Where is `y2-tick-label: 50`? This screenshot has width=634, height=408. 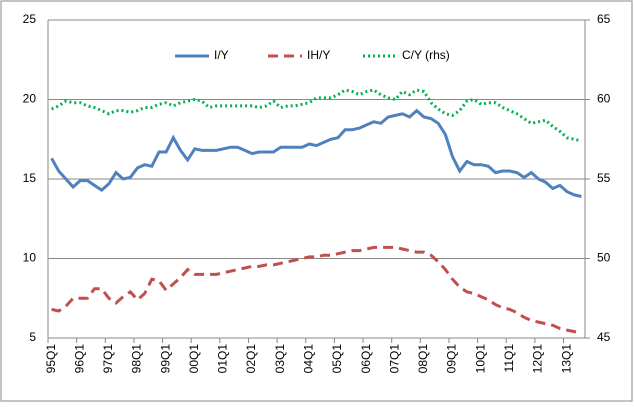
y2-tick-label: 50 is located at coordinates (604, 258).